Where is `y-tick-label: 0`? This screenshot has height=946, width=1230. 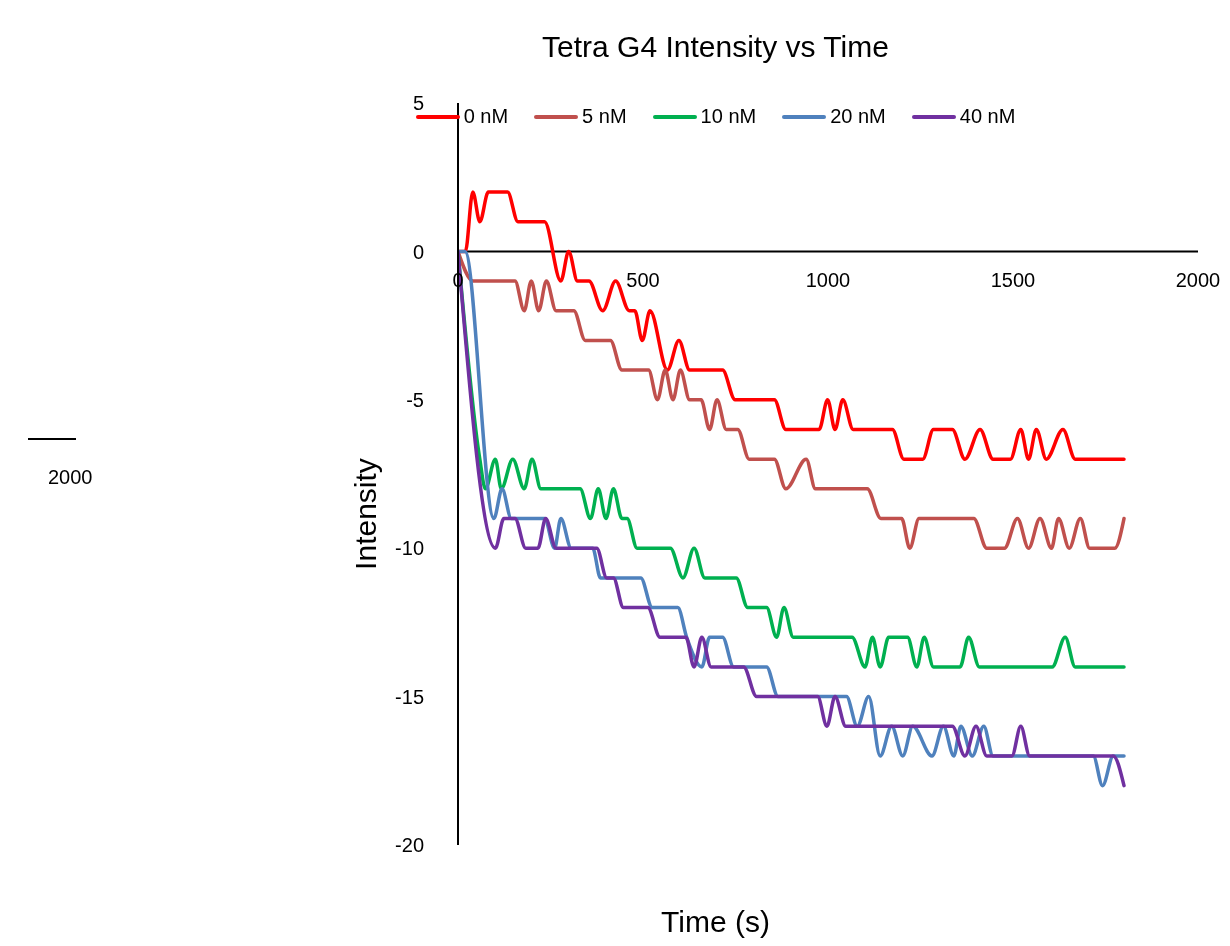
y-tick-label: 0 is located at coordinates (418, 251).